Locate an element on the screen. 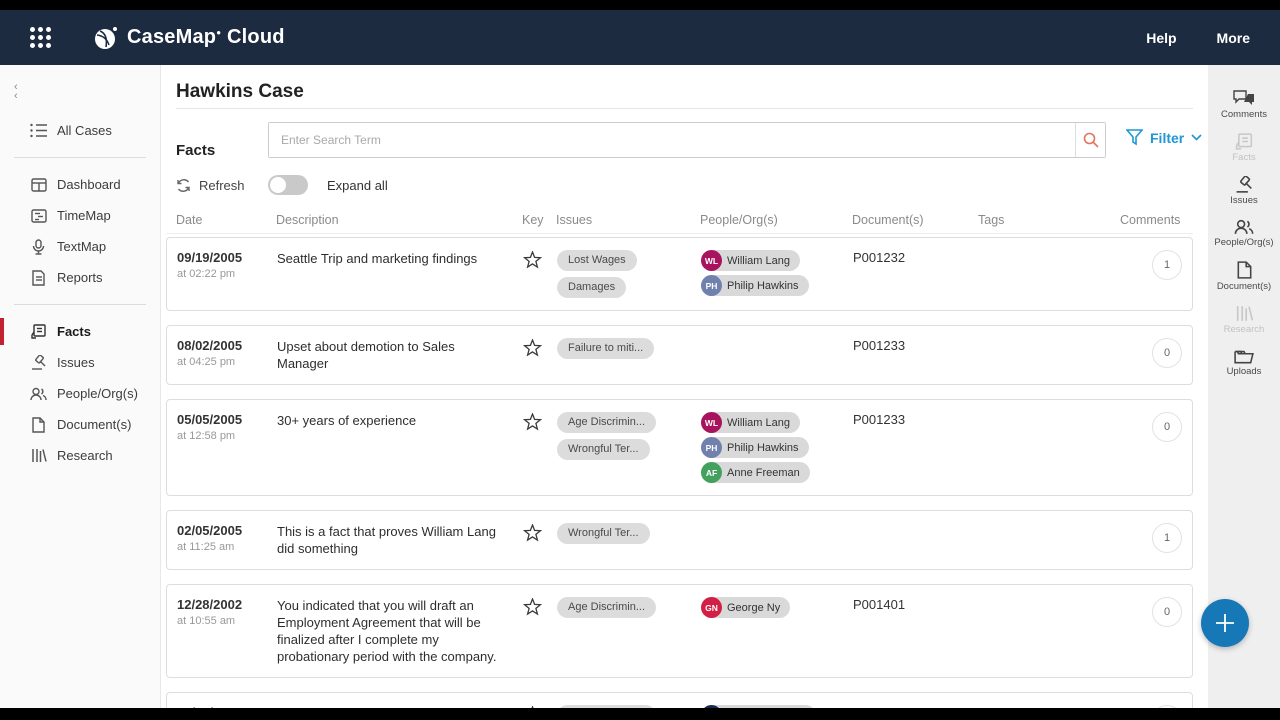 This screenshot has width=1280, height=720. sidebar-item-label: Dashboard is located at coordinates (89, 184).